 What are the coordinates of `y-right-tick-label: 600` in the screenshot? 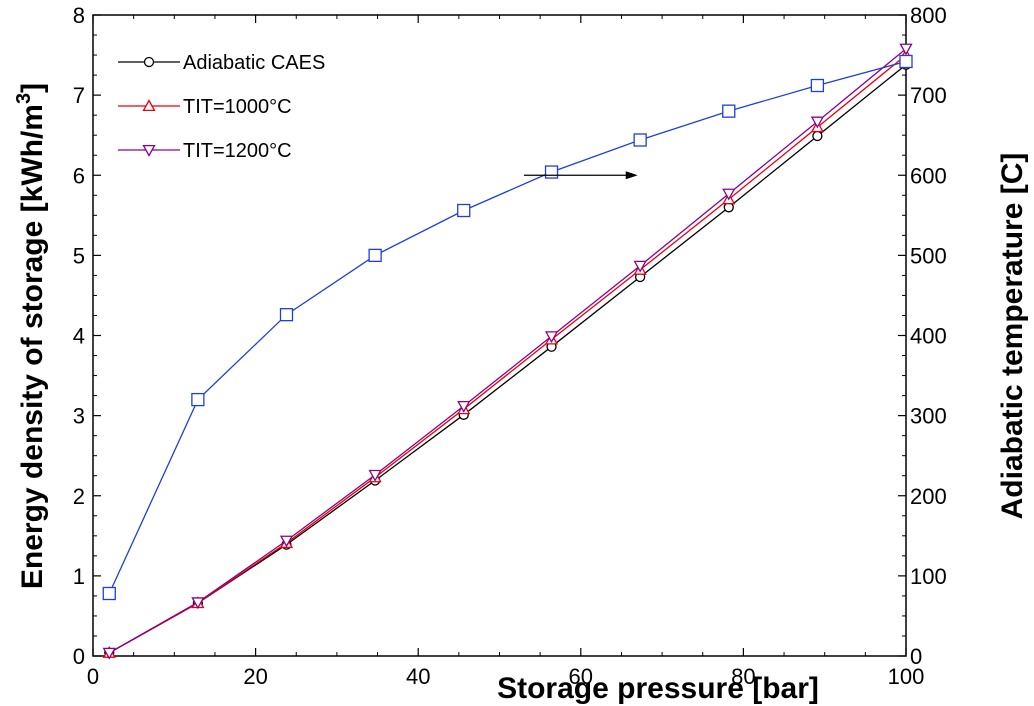 It's located at (928, 175).